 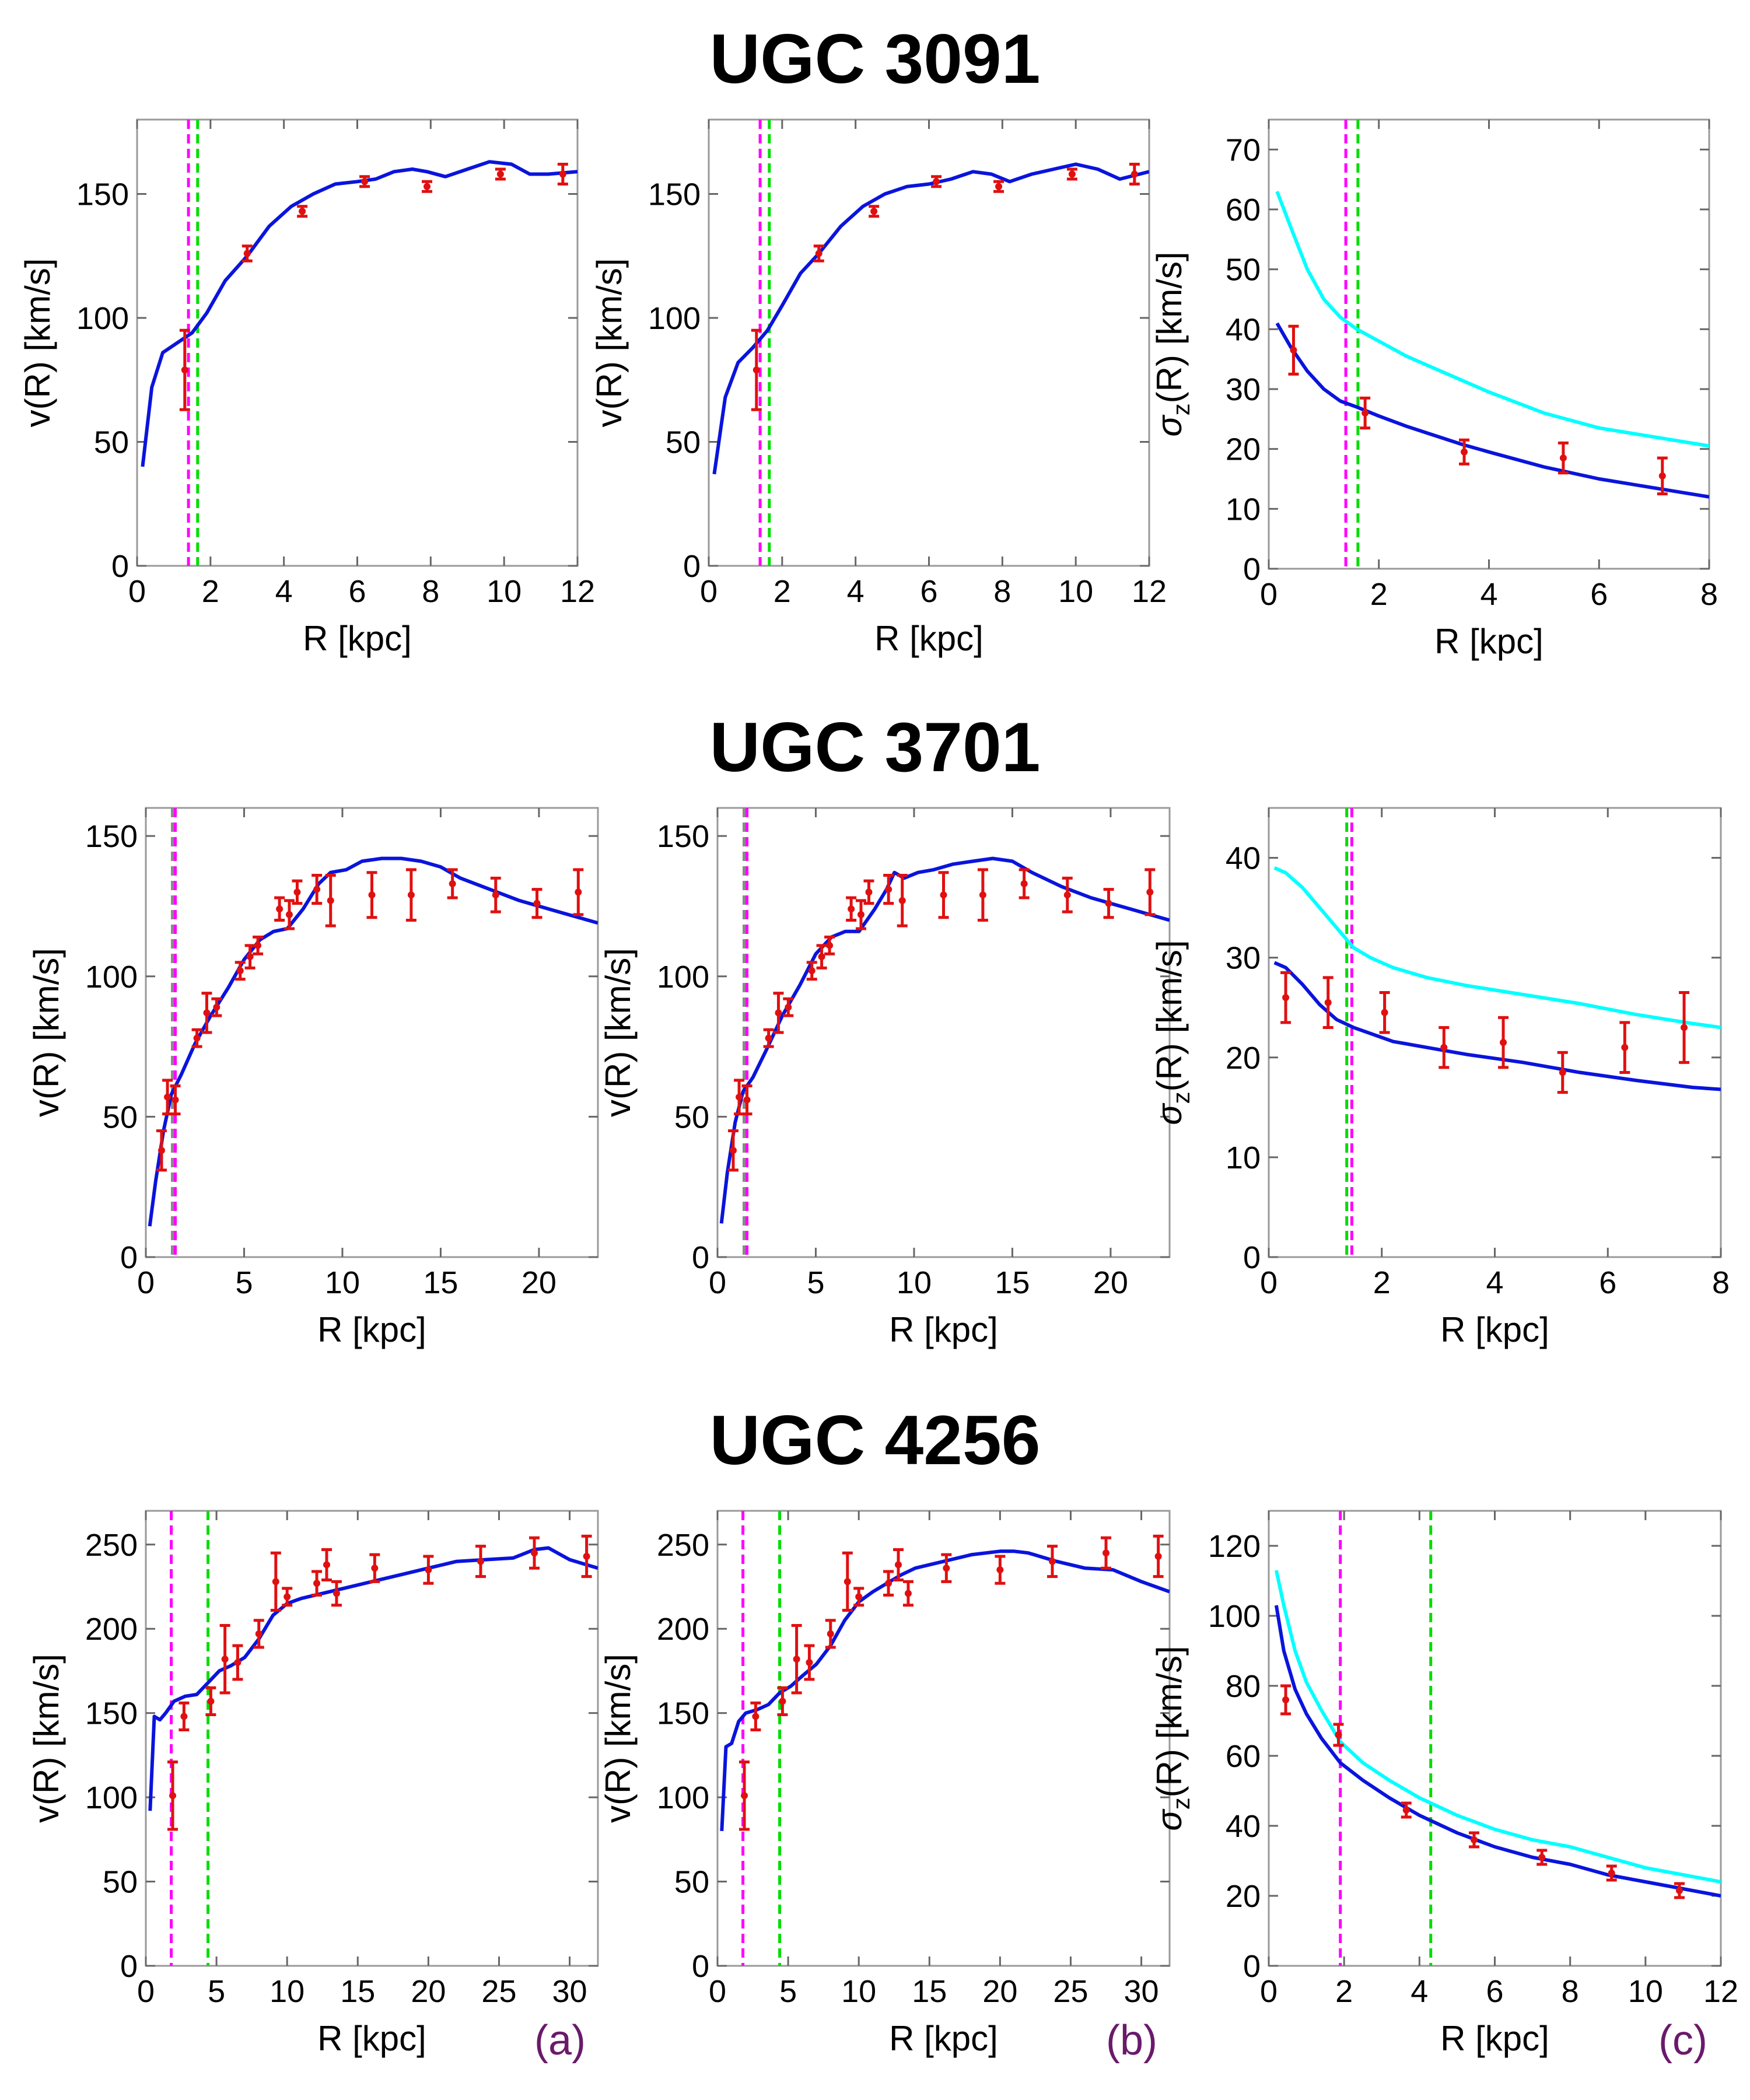 I want to click on y-tick-label: 20, so click(x=1244, y=1058).